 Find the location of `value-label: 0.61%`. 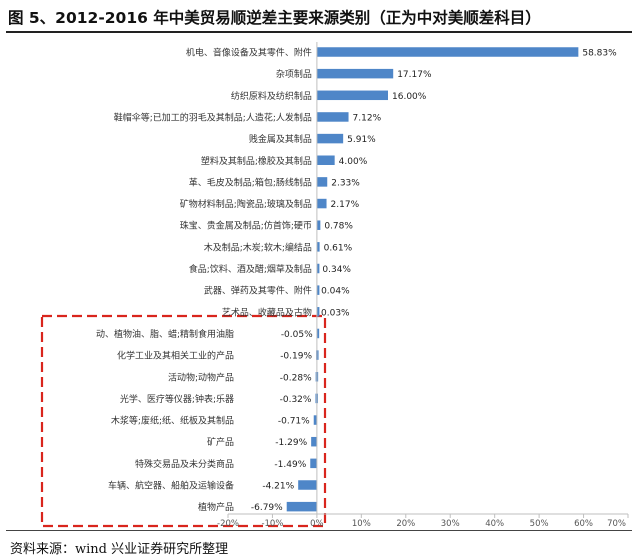

value-label: 0.61% is located at coordinates (338, 248).